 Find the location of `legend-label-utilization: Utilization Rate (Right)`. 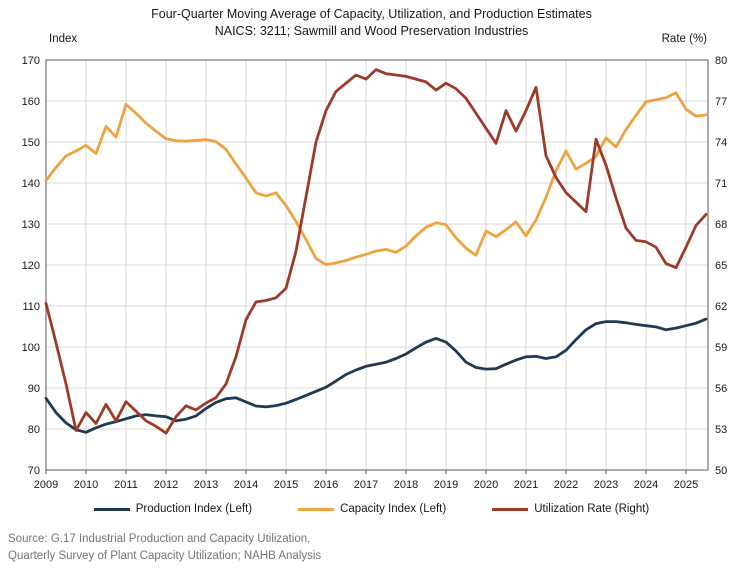

legend-label-utilization: Utilization Rate (Right) is located at coordinates (592, 509).